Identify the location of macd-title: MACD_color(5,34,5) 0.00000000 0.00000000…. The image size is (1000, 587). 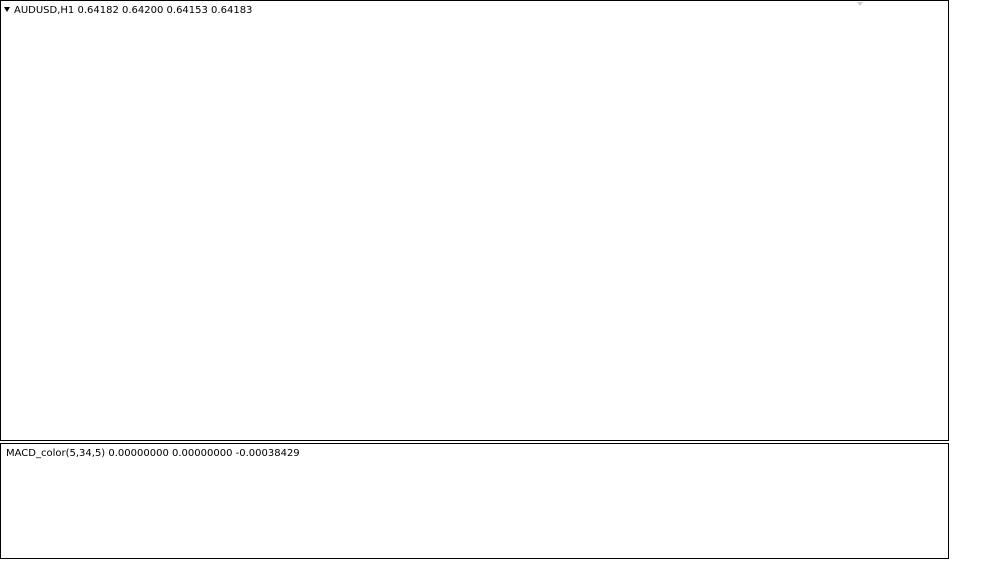
(153, 453).